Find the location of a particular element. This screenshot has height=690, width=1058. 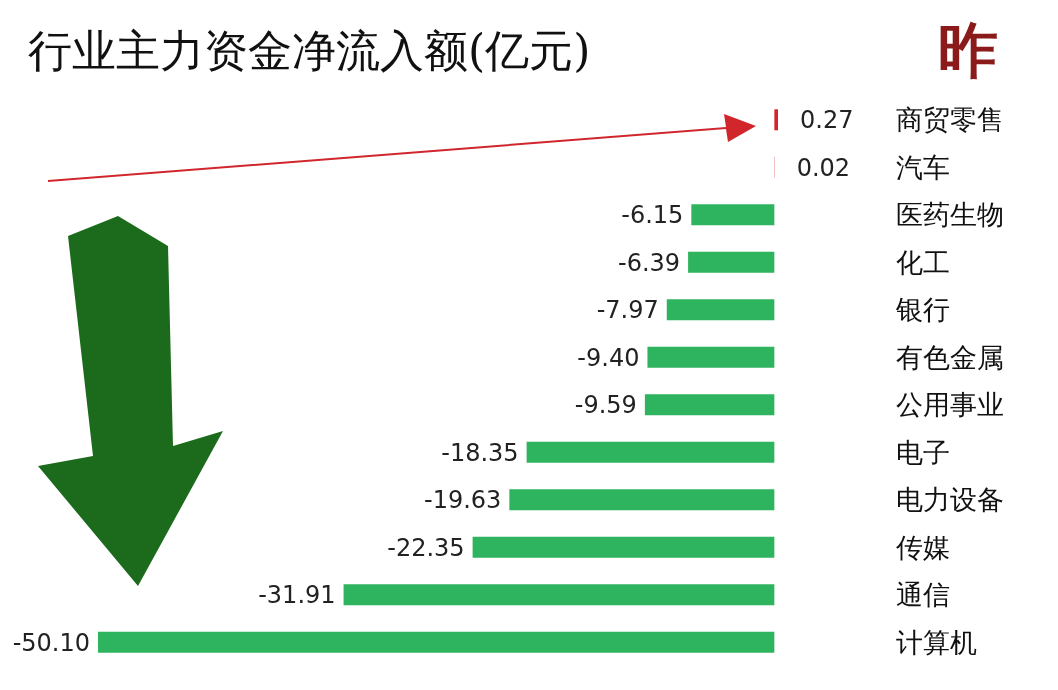

data-label: -50.10 is located at coordinates (51, 642).